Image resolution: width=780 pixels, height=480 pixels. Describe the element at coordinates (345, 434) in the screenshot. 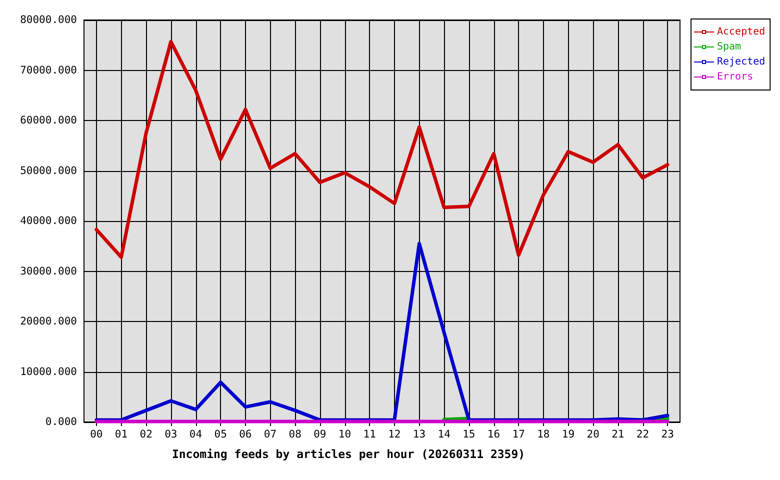

I see `x-tick-label: 10` at that location.